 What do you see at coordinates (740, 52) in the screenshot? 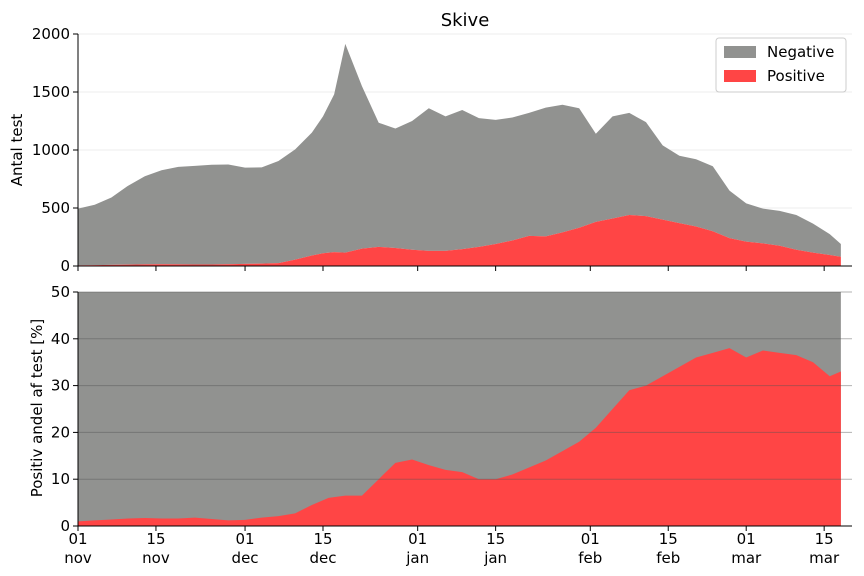
I see `legend-negative-swatch` at bounding box center [740, 52].